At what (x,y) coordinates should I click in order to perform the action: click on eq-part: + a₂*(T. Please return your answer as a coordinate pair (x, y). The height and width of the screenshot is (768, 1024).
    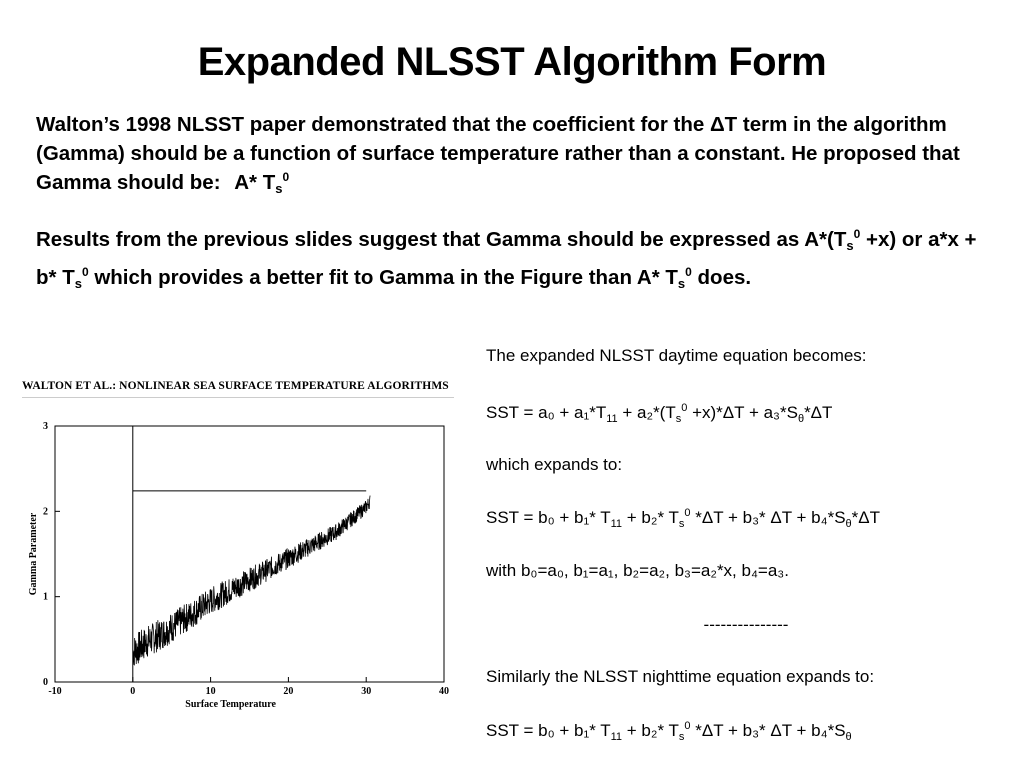
    Looking at the image, I should click on (646, 412).